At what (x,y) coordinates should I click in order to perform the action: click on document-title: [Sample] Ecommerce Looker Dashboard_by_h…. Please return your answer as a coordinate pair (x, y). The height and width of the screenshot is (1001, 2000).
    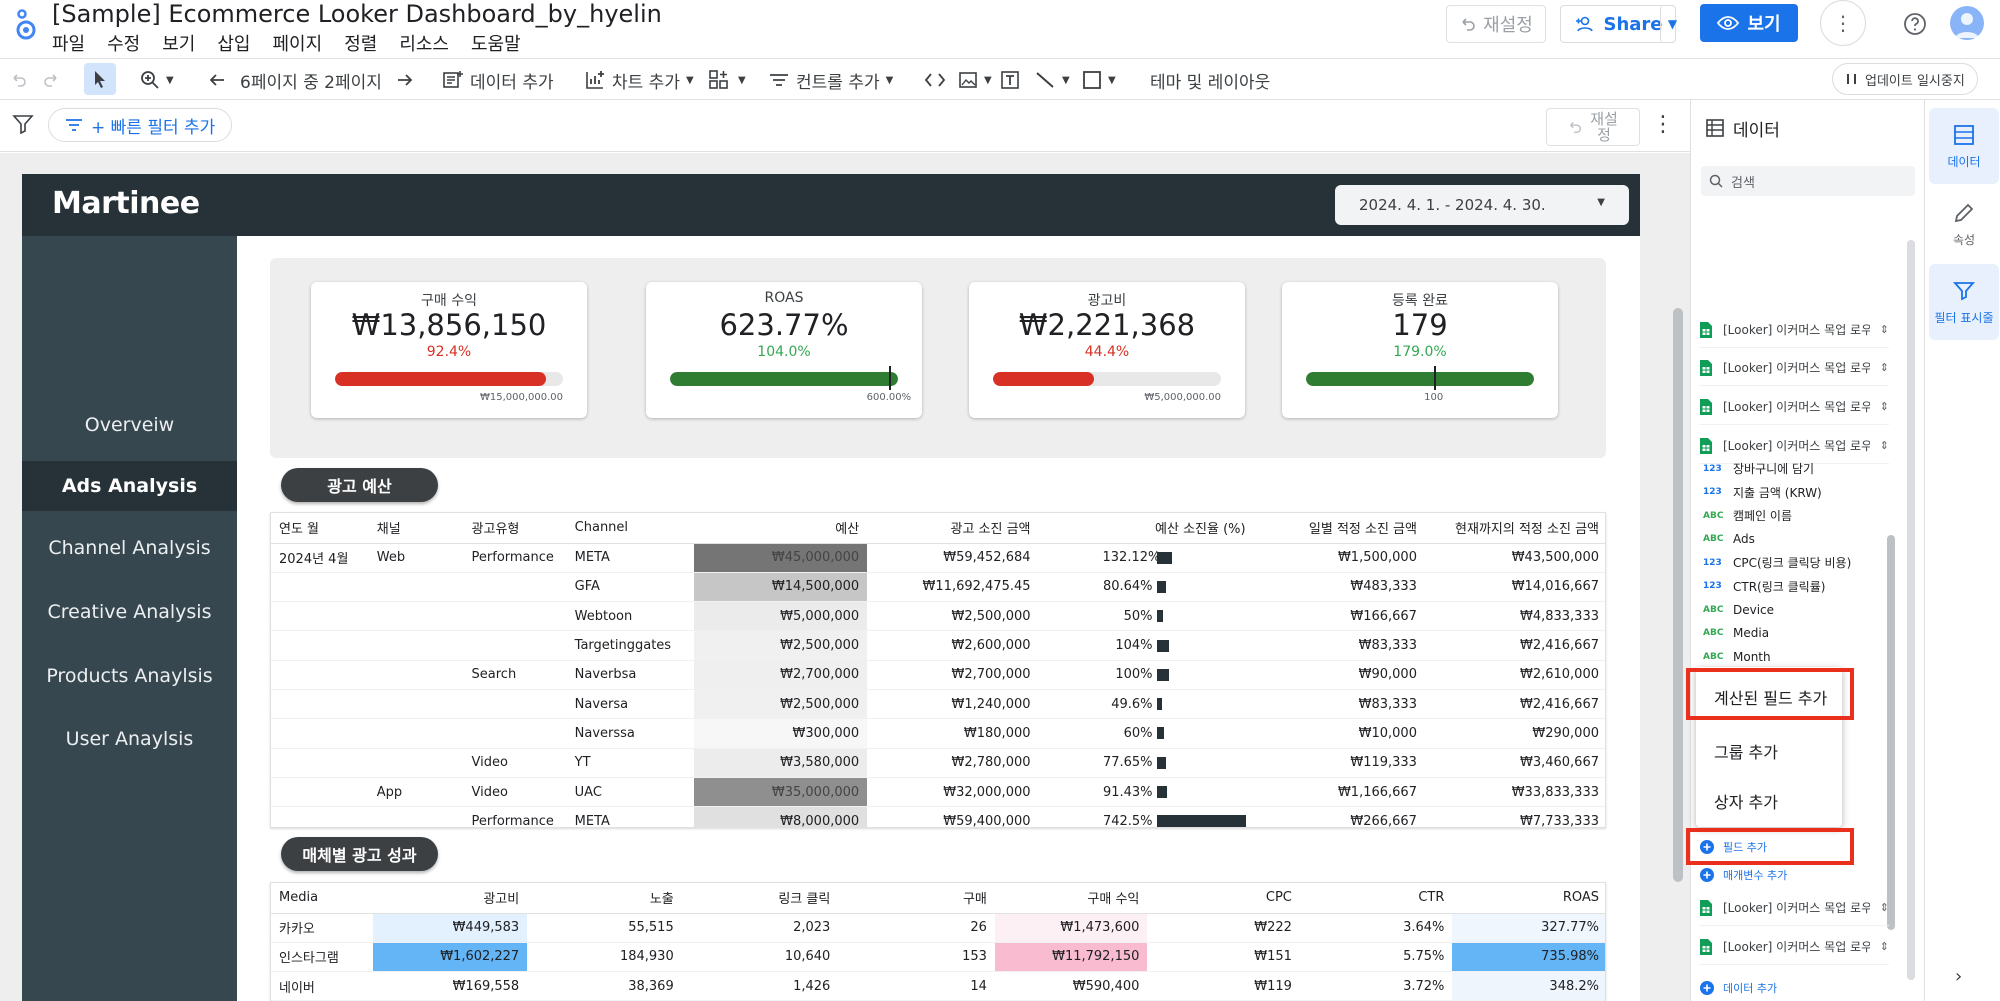
    Looking at the image, I should click on (357, 14).